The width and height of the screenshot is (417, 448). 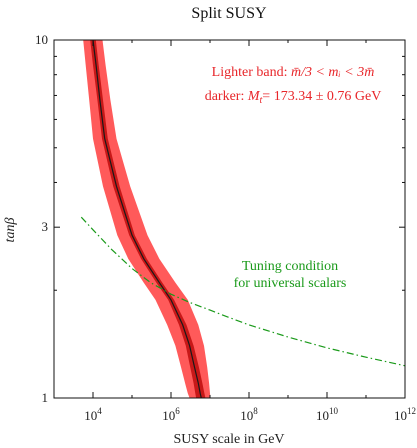 I want to click on annotation-dark-band: darker: Mt= 173.34 ± 0.76 GeV, so click(x=293, y=97).